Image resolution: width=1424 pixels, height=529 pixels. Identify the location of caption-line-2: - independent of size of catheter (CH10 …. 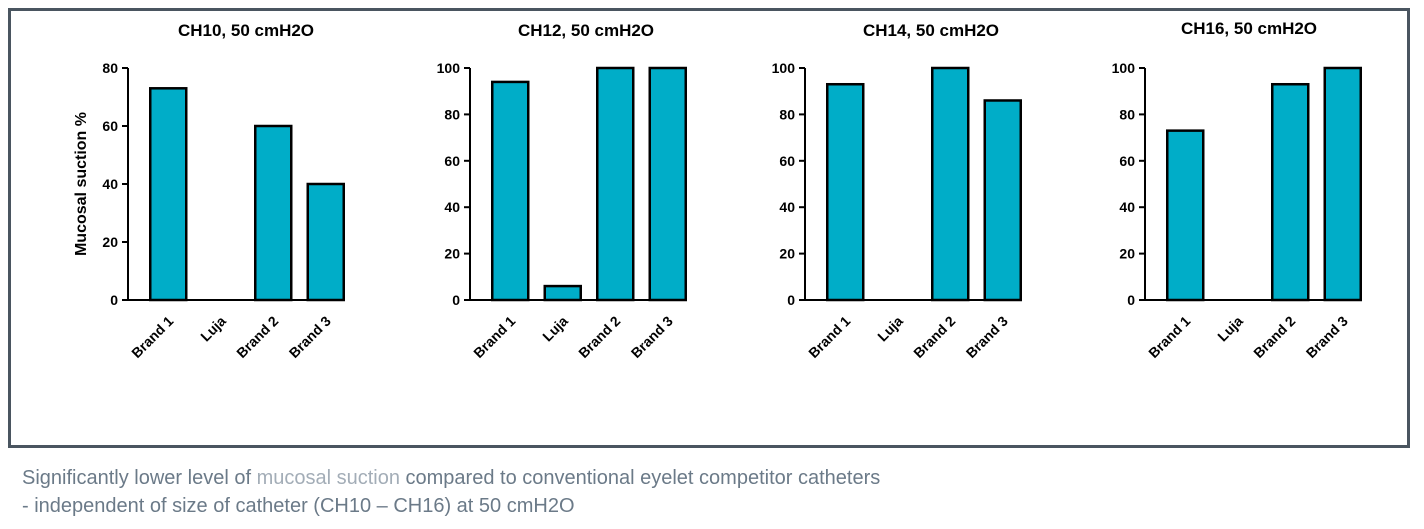
(298, 506).